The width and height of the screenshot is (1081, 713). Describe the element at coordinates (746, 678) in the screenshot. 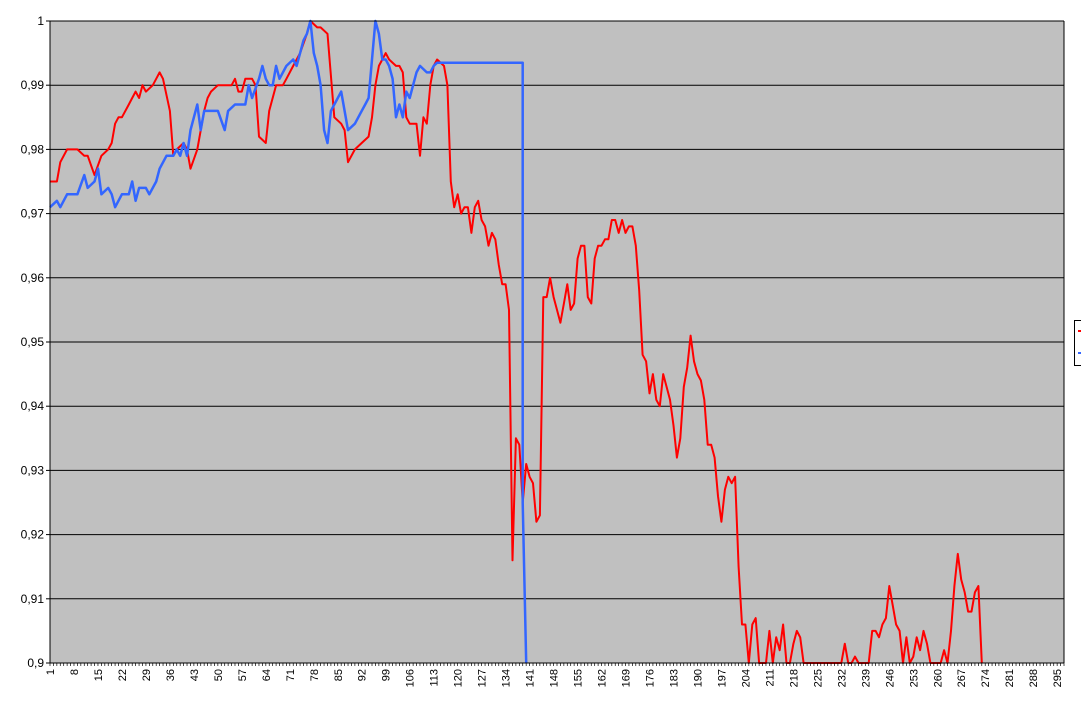

I see `x-tick-label: 204` at that location.